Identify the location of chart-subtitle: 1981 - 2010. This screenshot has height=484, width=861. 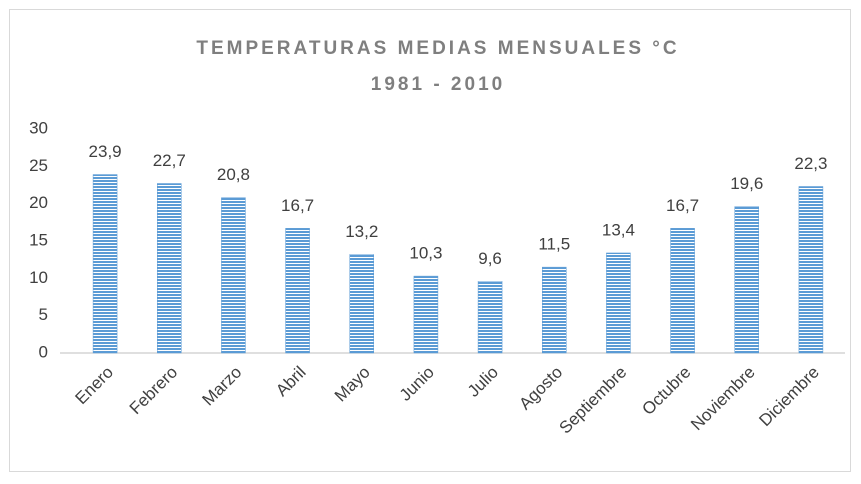
(438, 84).